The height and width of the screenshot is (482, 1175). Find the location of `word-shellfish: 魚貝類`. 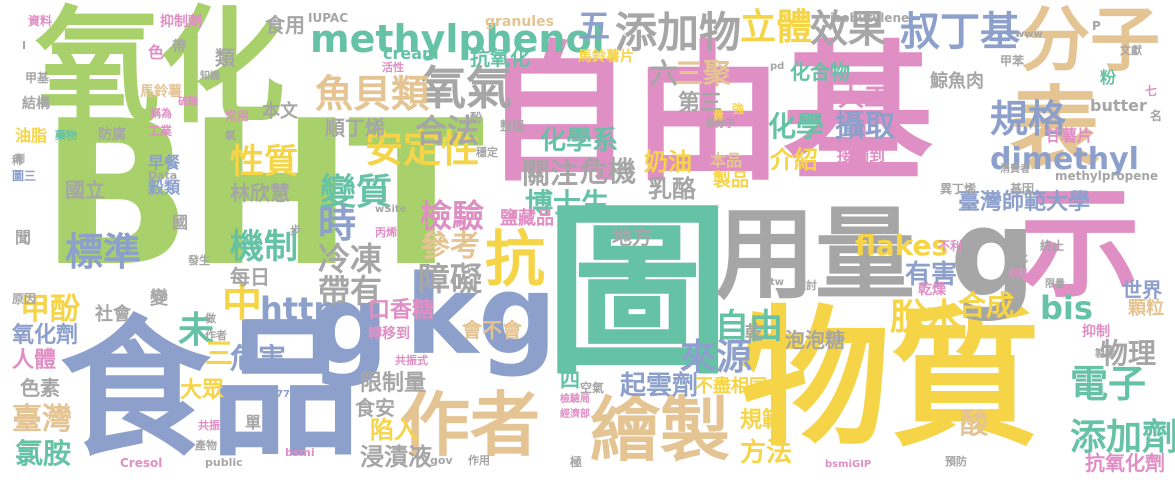

word-shellfish: 魚貝類 is located at coordinates (372, 94).